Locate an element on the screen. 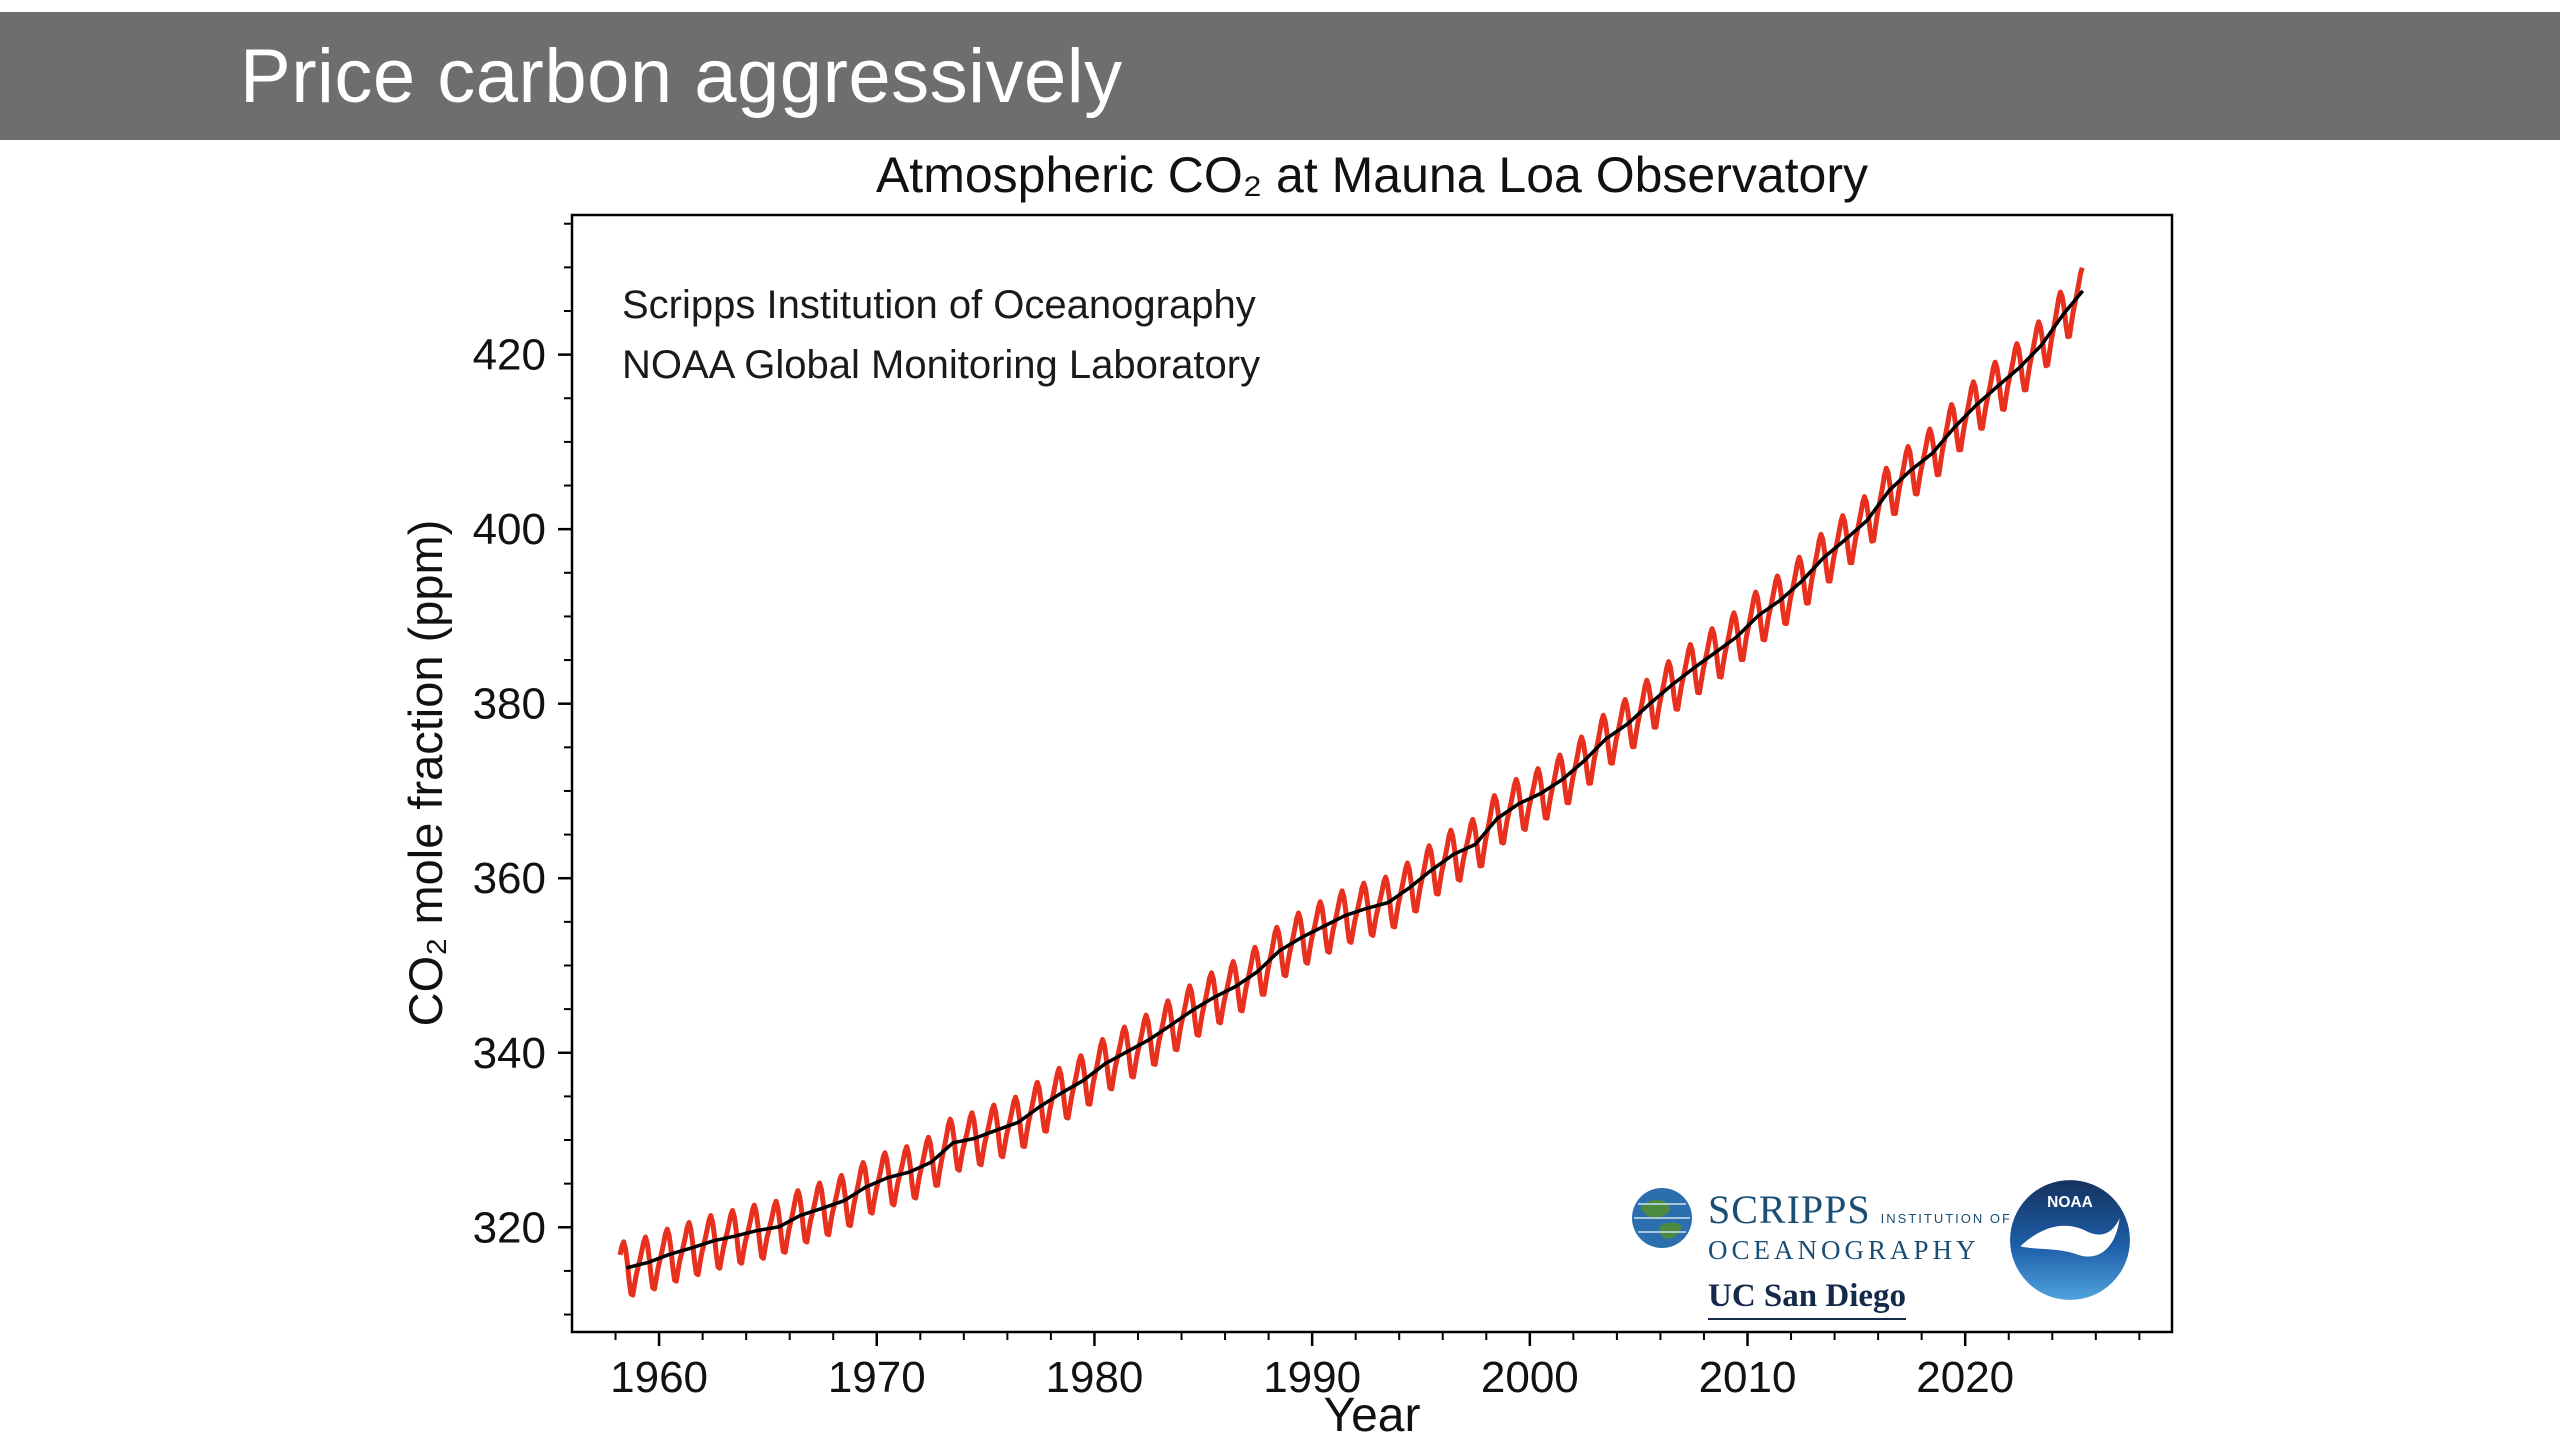  y-tick-label: 340 is located at coordinates (509, 1053).